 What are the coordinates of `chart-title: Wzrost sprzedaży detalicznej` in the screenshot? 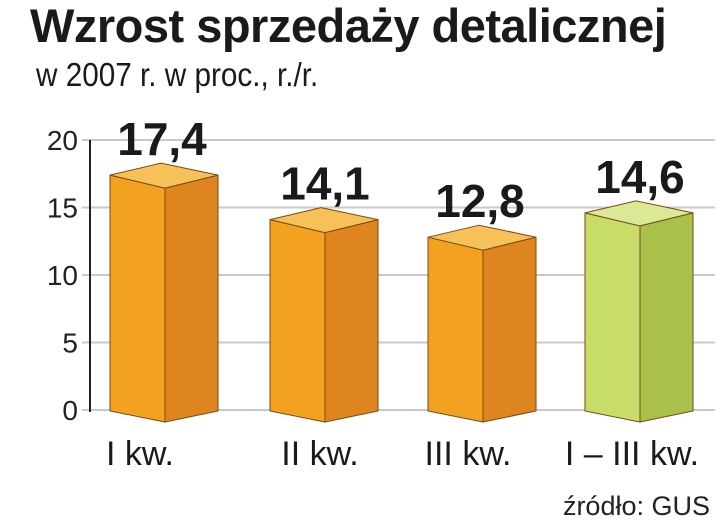 It's located at (348, 26).